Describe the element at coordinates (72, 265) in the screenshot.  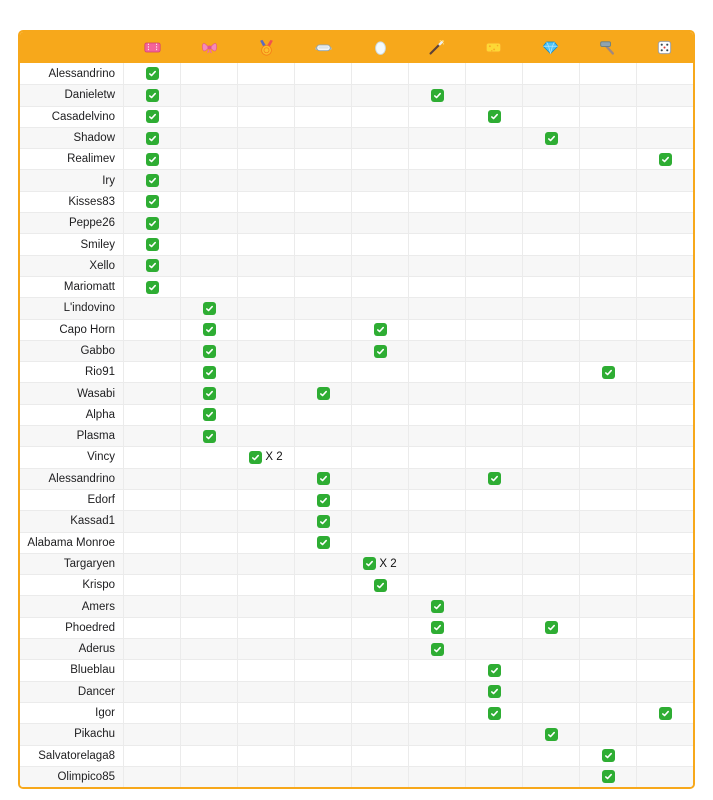
I see `player-name: Xello` at that location.